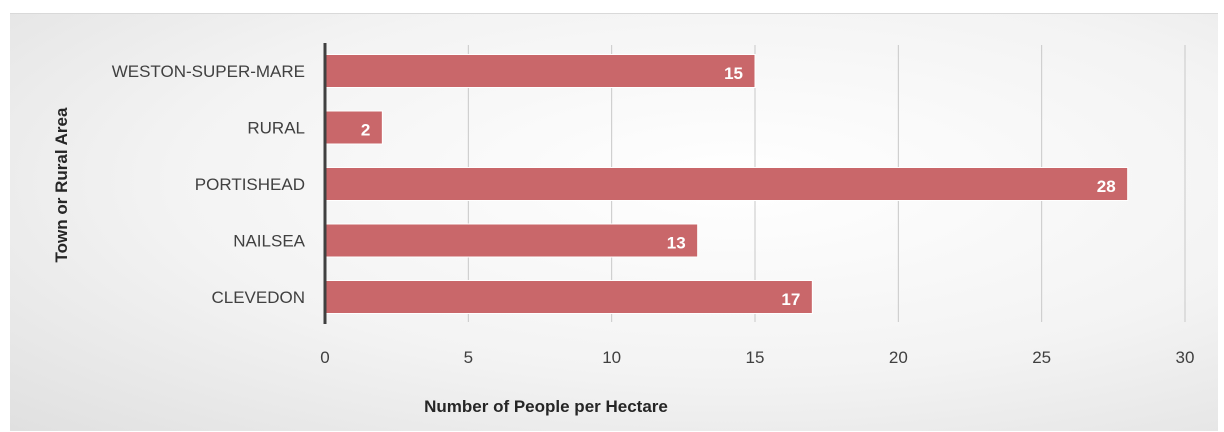 This screenshot has width=1224, height=432. I want to click on x-tick-labels: 0 5 10 15 20 25 30, so click(757, 357).